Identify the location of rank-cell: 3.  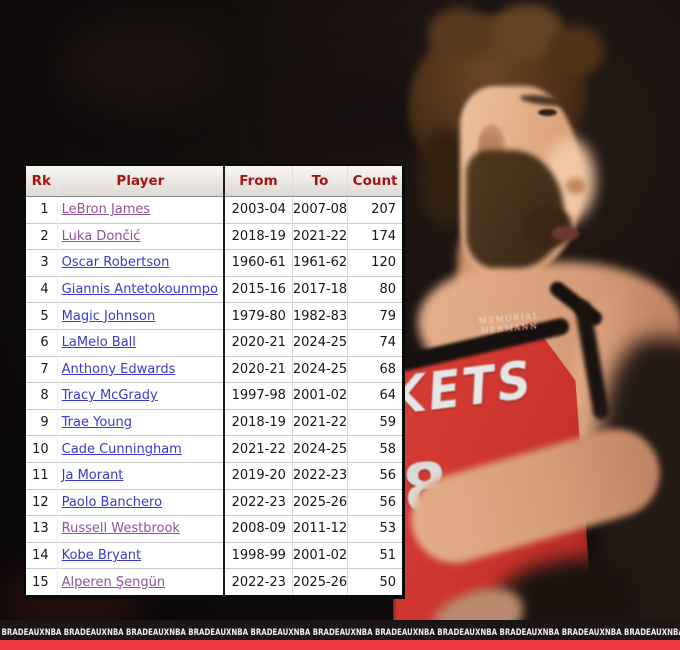
(41, 263).